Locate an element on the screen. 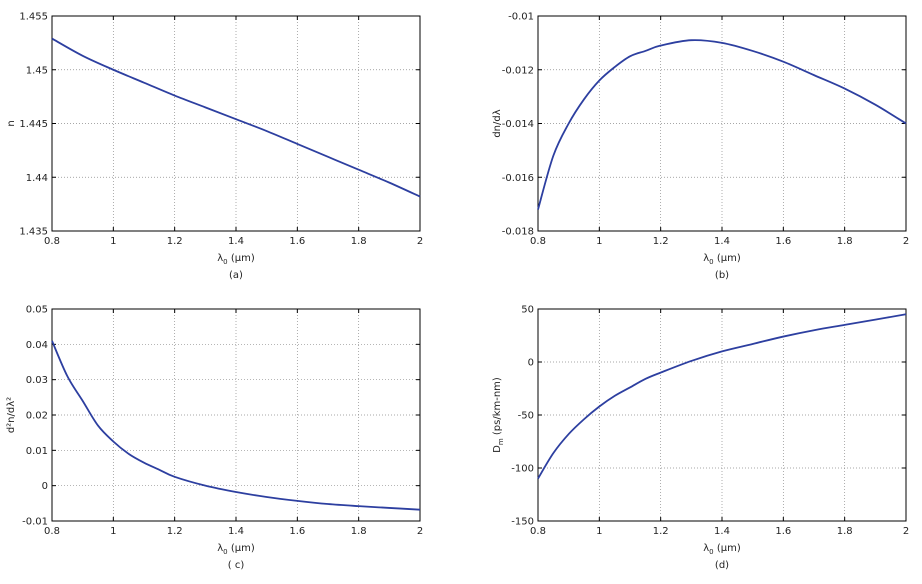  panel-b-x-tick-label: 0.8 is located at coordinates (538, 241).